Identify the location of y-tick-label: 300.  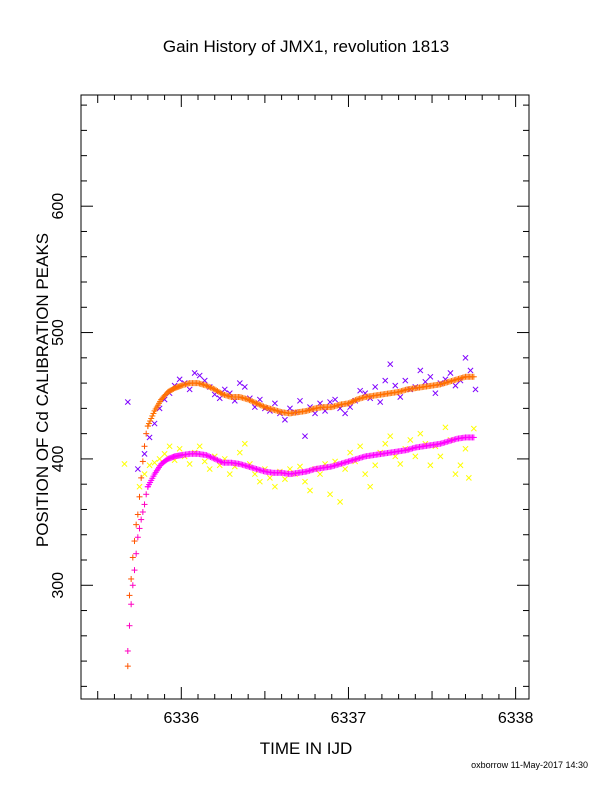
(58, 585).